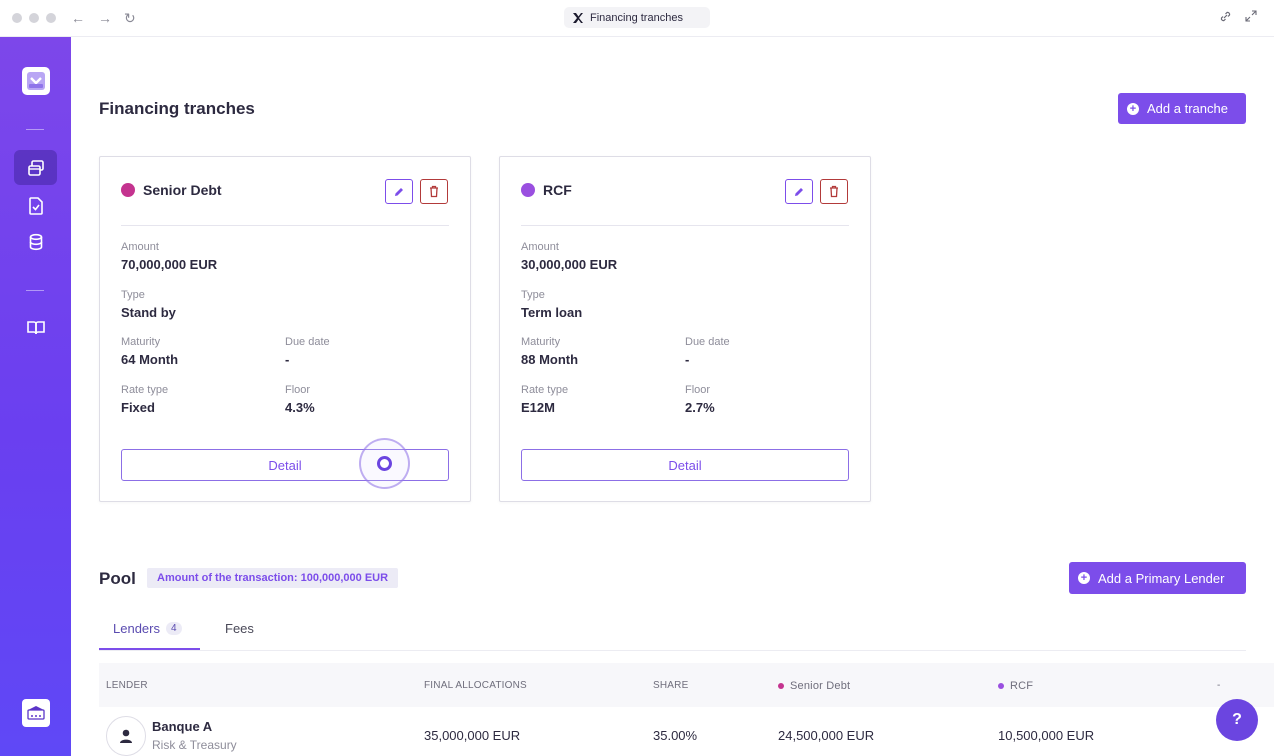 The height and width of the screenshot is (756, 1274). Describe the element at coordinates (700, 407) in the screenshot. I see `floor-value: 2.7%` at that location.